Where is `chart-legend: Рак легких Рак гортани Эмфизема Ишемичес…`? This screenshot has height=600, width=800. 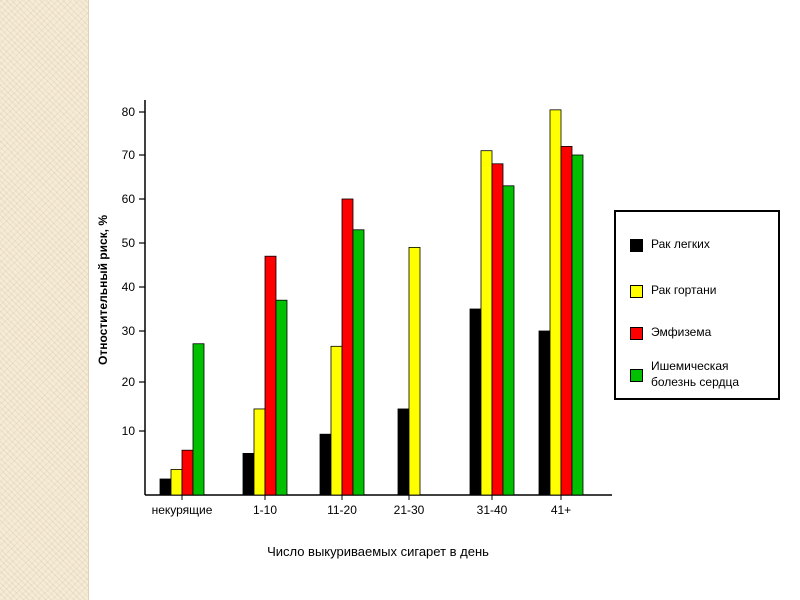 chart-legend: Рак легких Рак гортани Эмфизема Ишемичес… is located at coordinates (697, 305).